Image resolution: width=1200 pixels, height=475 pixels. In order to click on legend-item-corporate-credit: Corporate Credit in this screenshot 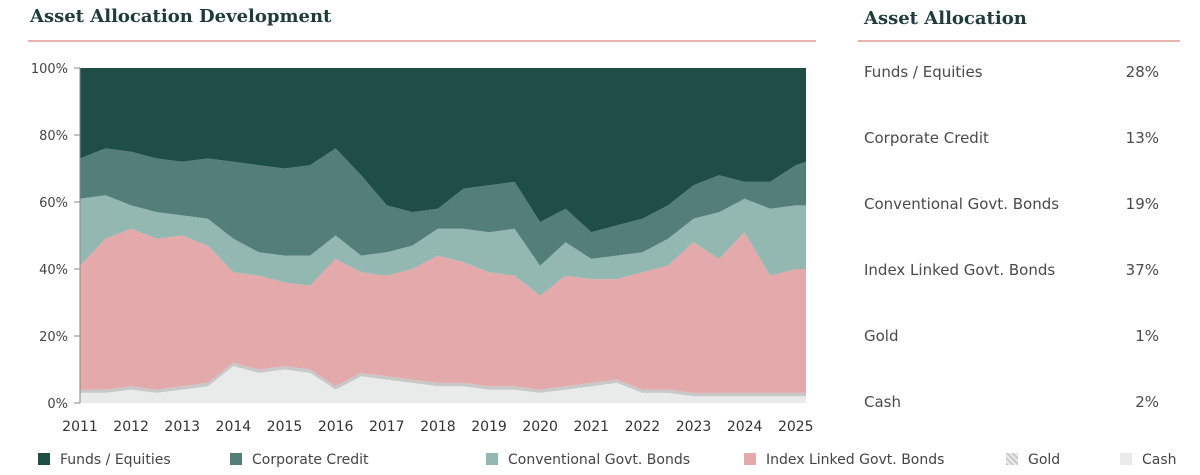, I will do `click(299, 460)`.